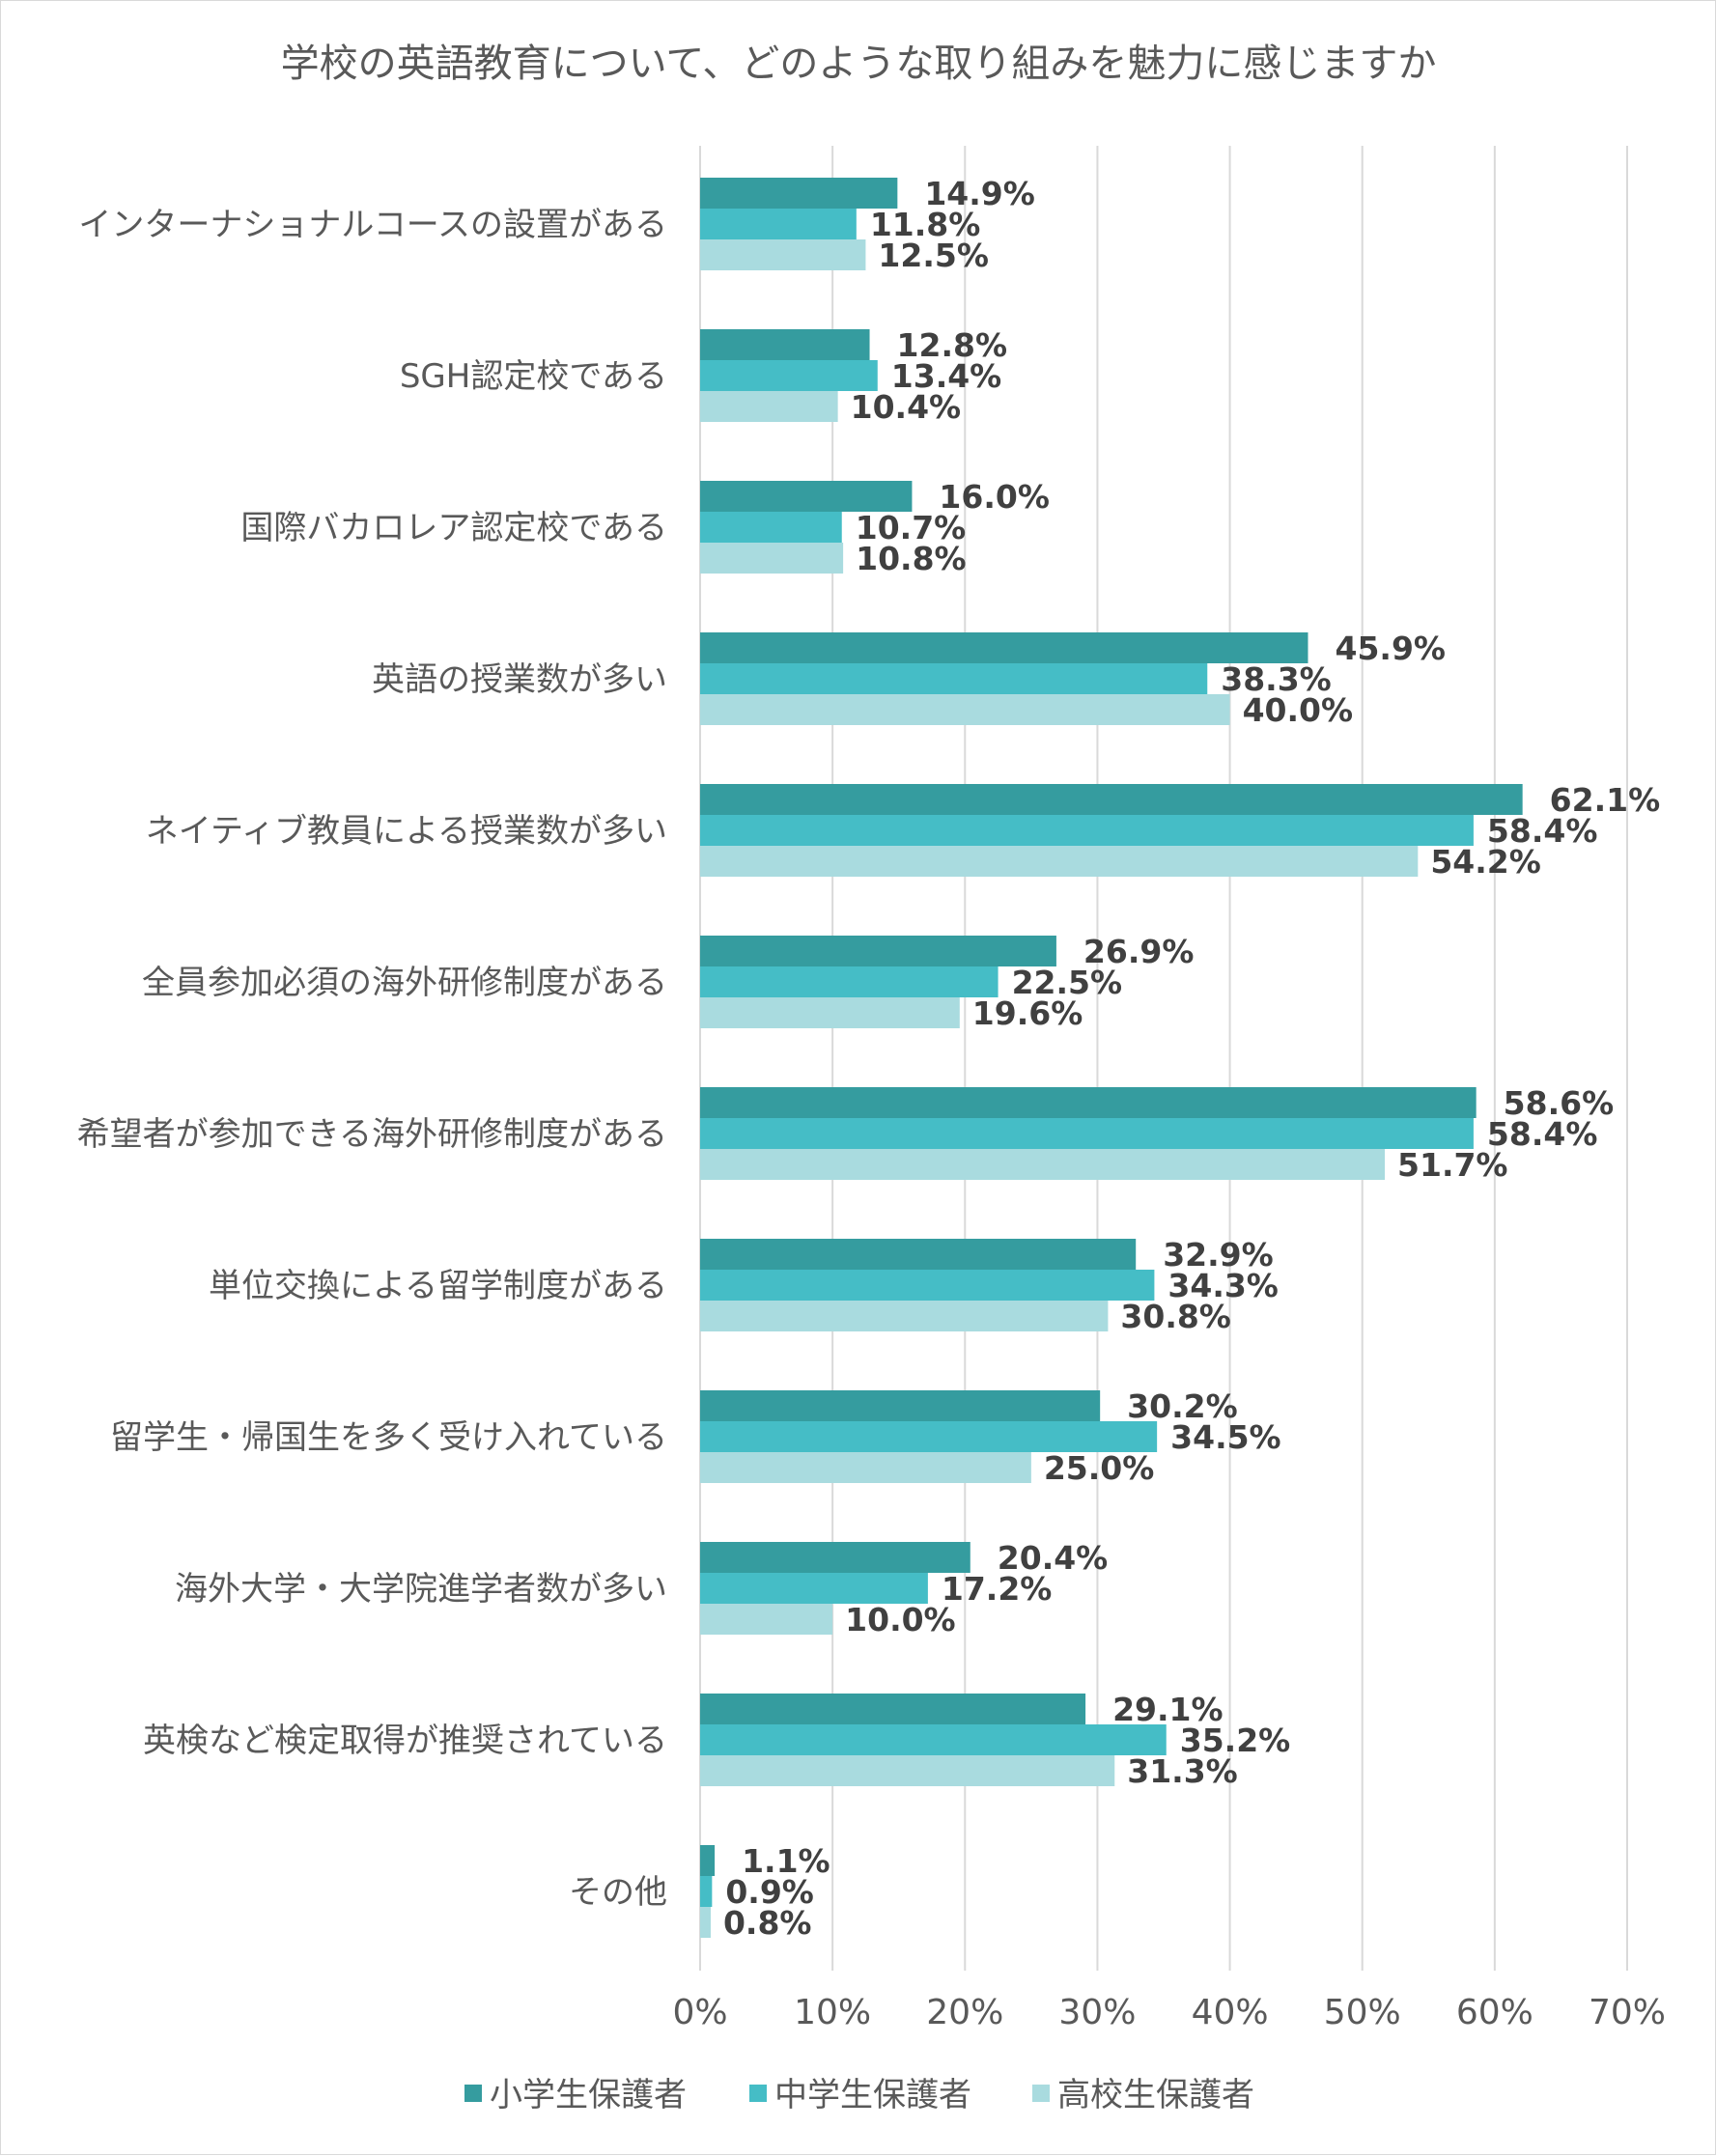  Describe the element at coordinates (699, 2012) in the screenshot. I see `x-tick-label: 0%` at that location.